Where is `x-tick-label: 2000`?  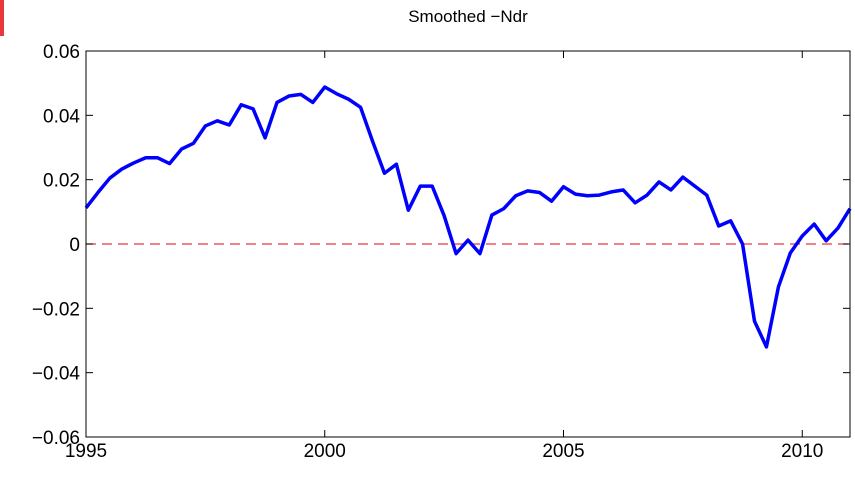 x-tick-label: 2000 is located at coordinates (325, 451).